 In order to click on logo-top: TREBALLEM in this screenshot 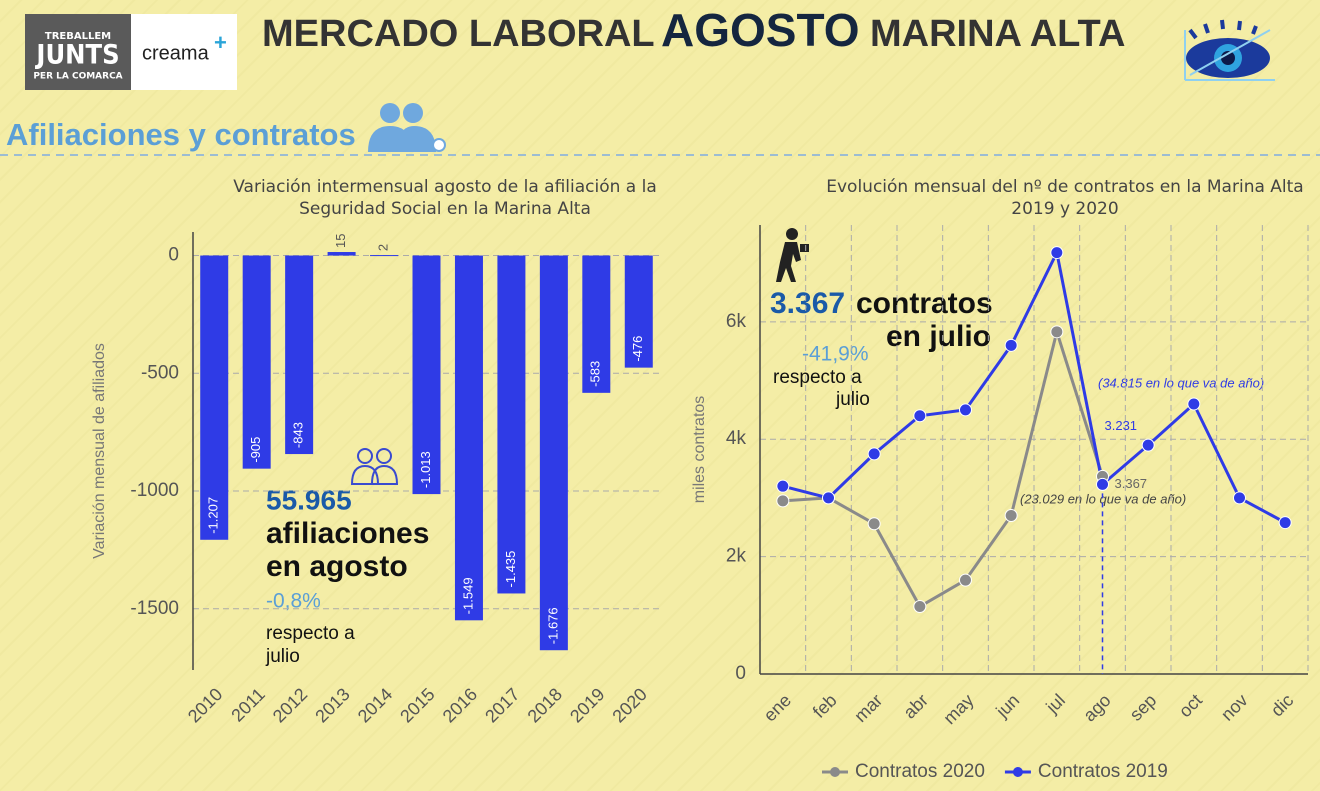, I will do `click(78, 36)`.